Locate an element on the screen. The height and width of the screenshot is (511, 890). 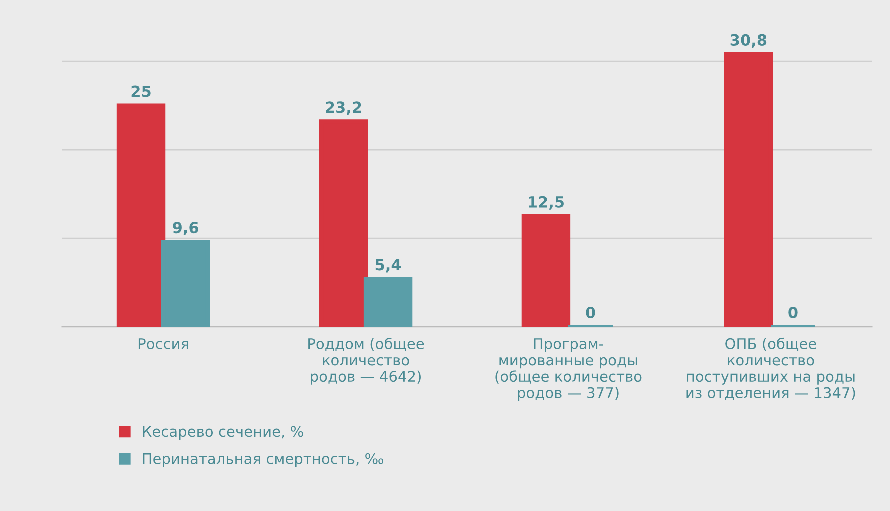
data-label: 30,8 is located at coordinates (748, 41).